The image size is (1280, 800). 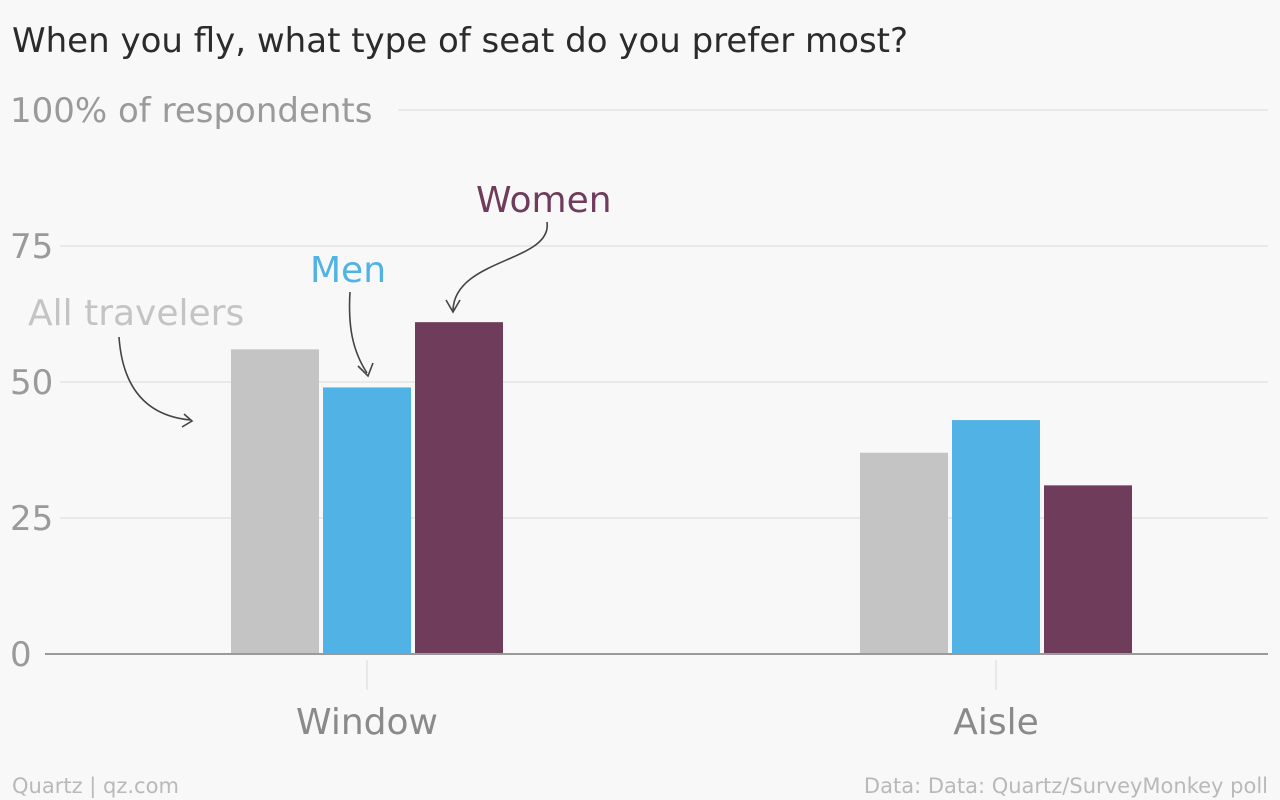 I want to click on bar-window-men, so click(x=367, y=520).